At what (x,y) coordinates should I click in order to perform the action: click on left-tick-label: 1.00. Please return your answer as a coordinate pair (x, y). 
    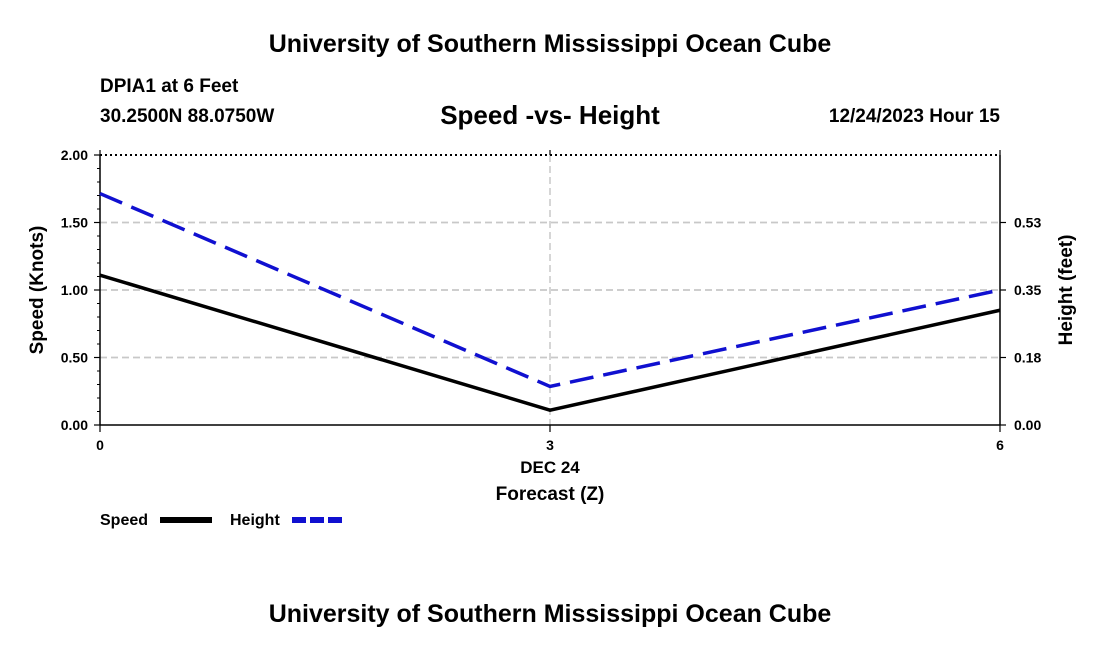
    Looking at the image, I should click on (74, 290).